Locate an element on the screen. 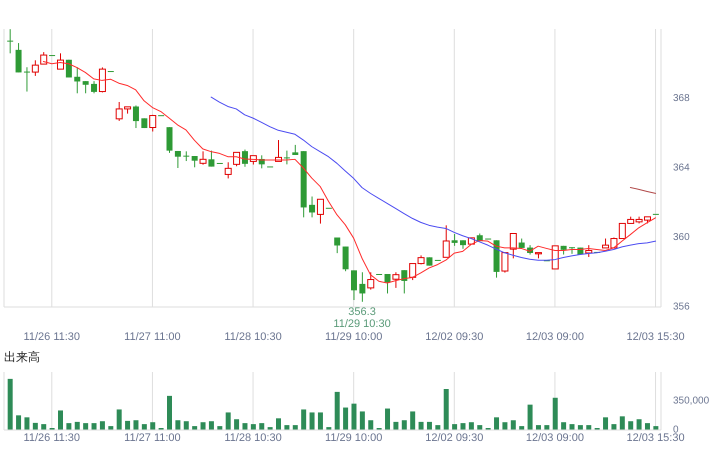 Image resolution: width=712 pixels, height=450 pixels. y-tick-label: 364 is located at coordinates (681, 168).